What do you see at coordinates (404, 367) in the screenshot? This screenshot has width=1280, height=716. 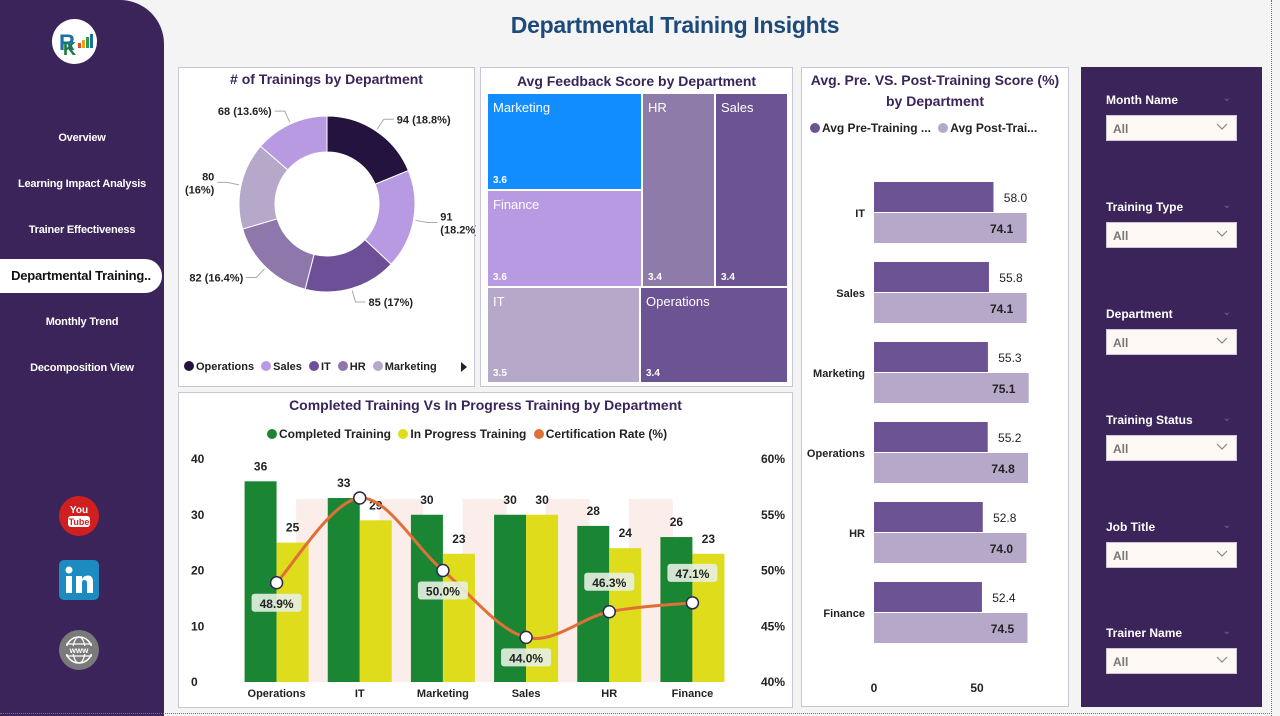 I see `legend-item-marketing: Marketing` at bounding box center [404, 367].